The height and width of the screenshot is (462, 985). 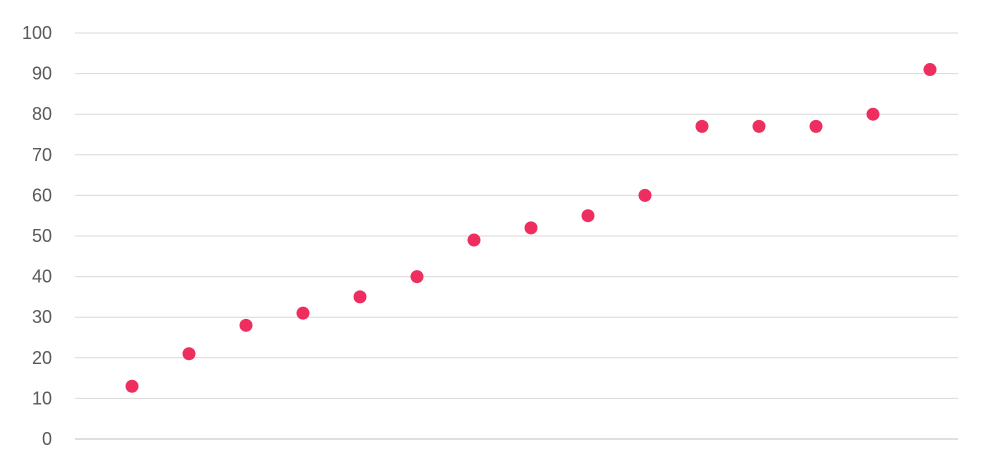 What do you see at coordinates (37, 33) in the screenshot?
I see `y-tick-label: 100` at bounding box center [37, 33].